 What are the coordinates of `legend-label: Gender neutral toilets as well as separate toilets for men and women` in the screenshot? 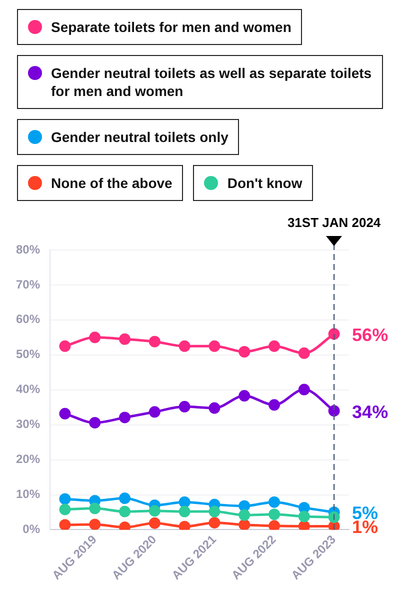 It's located at (211, 82).